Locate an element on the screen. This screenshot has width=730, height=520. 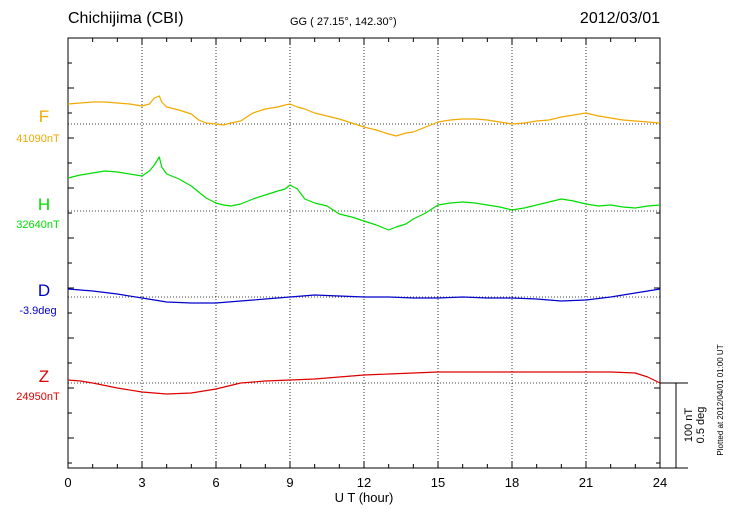
plotted-at-note: Plotted at 2012/04/01 01:00 UT is located at coordinates (720, 399).